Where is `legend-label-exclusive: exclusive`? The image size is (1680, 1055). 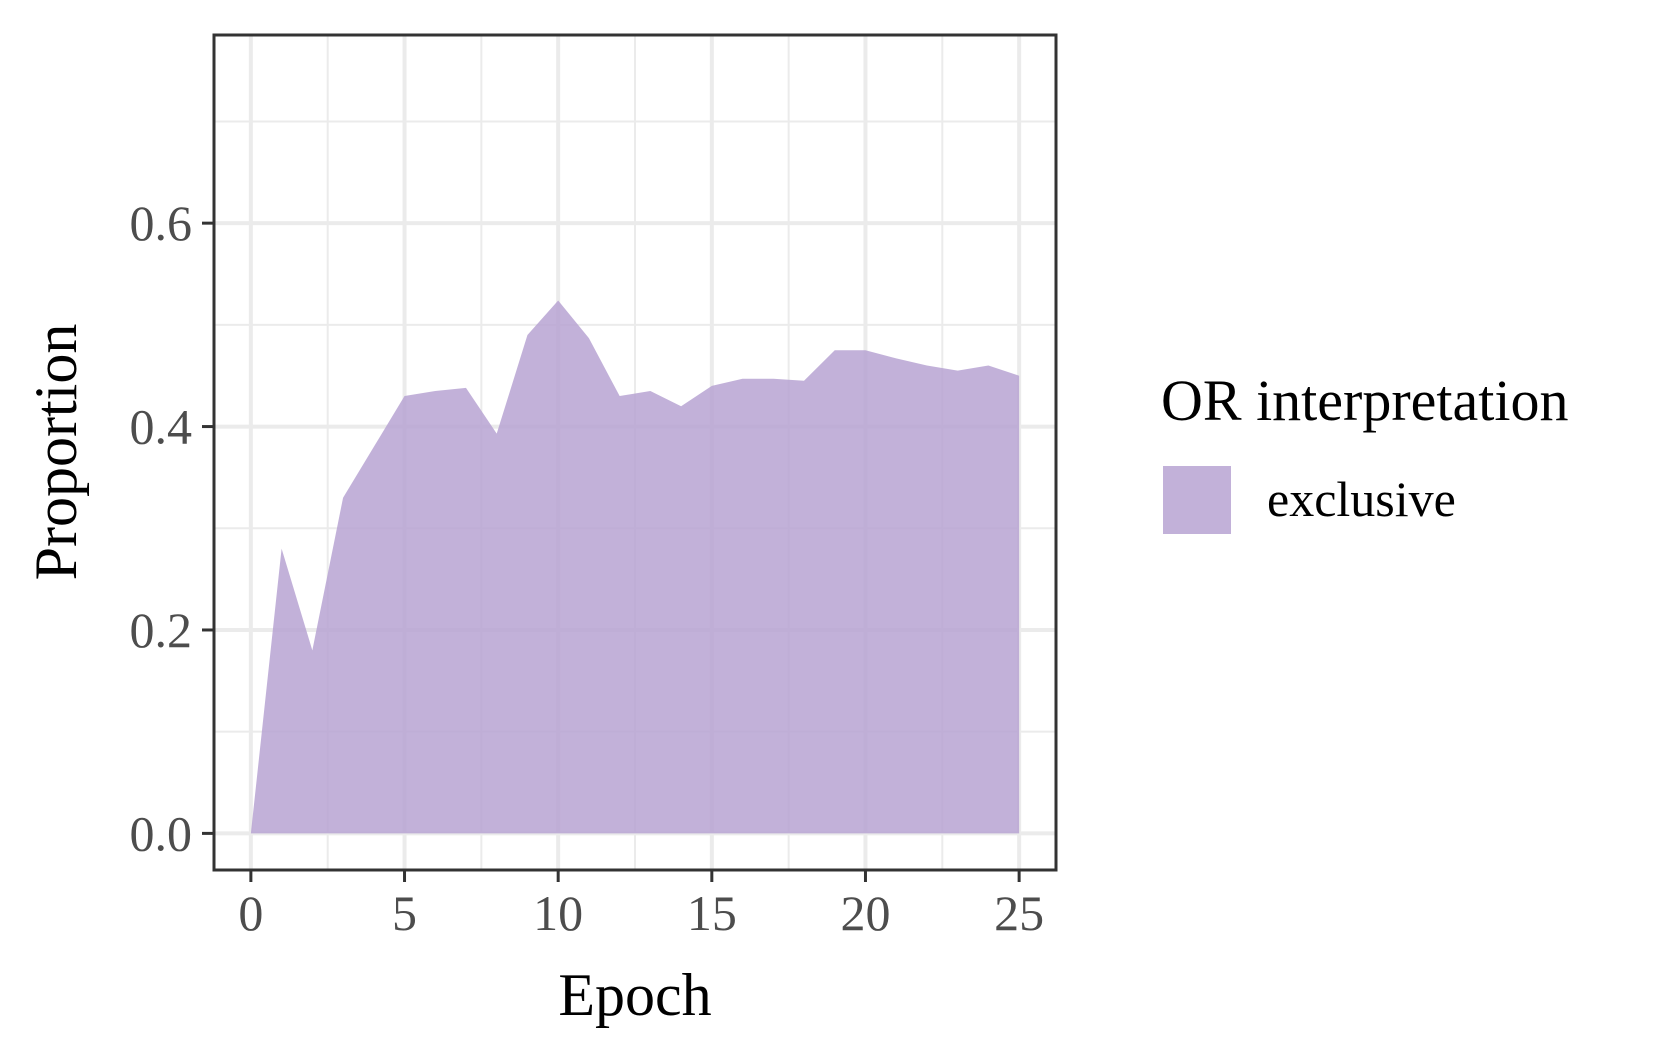
legend-label-exclusive: exclusive is located at coordinates (1361, 499).